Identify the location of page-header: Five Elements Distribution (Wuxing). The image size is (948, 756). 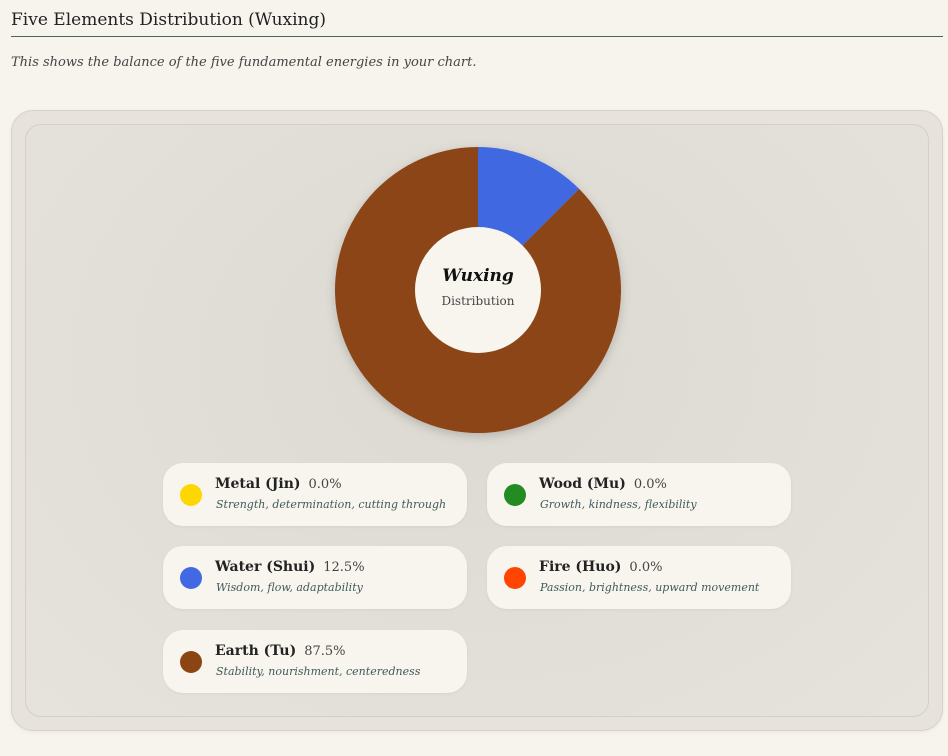
(477, 22).